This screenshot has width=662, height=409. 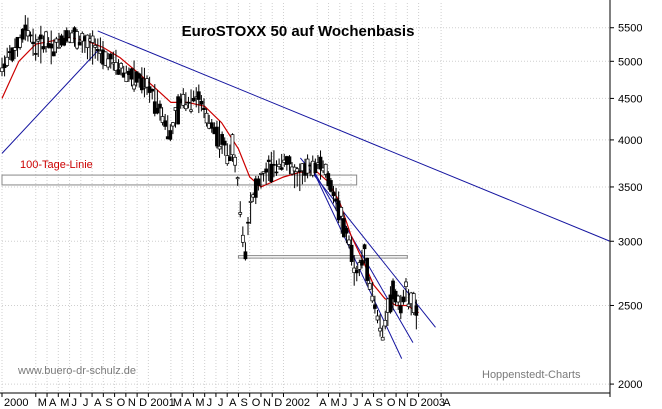 What do you see at coordinates (53, 403) in the screenshot?
I see `x-tick-label-2: A` at bounding box center [53, 403].